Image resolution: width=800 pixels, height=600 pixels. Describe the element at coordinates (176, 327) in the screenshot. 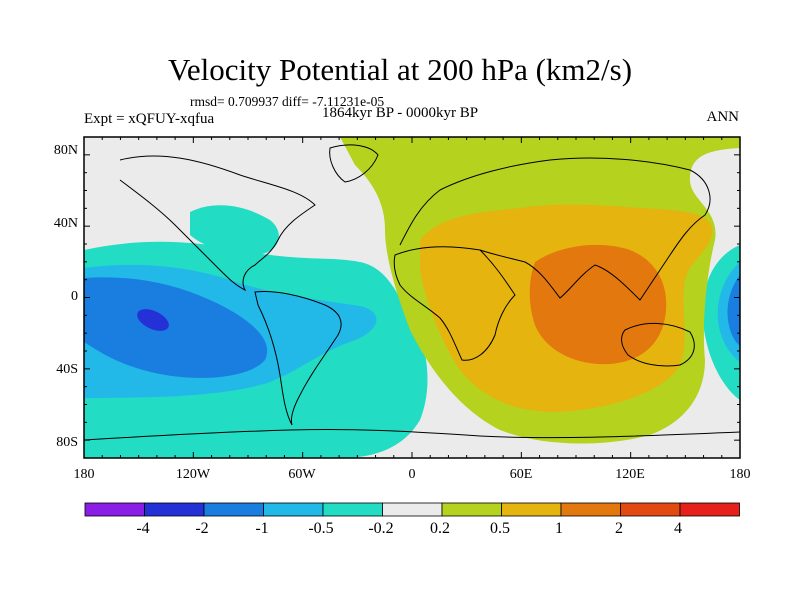

I see `contour-negative-high` at that location.